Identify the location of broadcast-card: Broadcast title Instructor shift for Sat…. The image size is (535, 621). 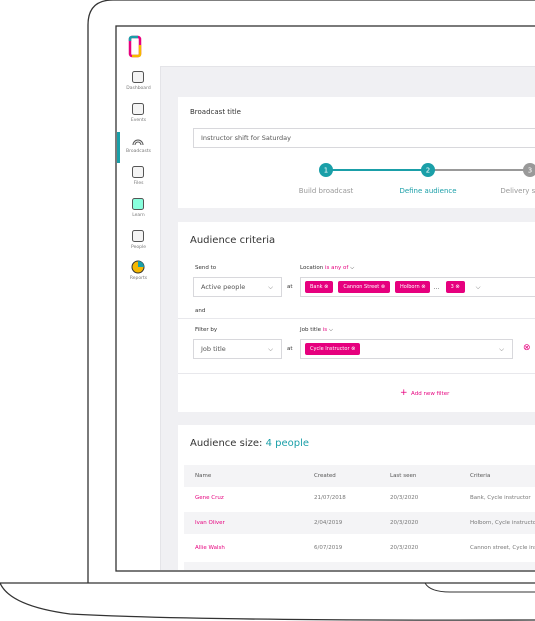
(356, 152).